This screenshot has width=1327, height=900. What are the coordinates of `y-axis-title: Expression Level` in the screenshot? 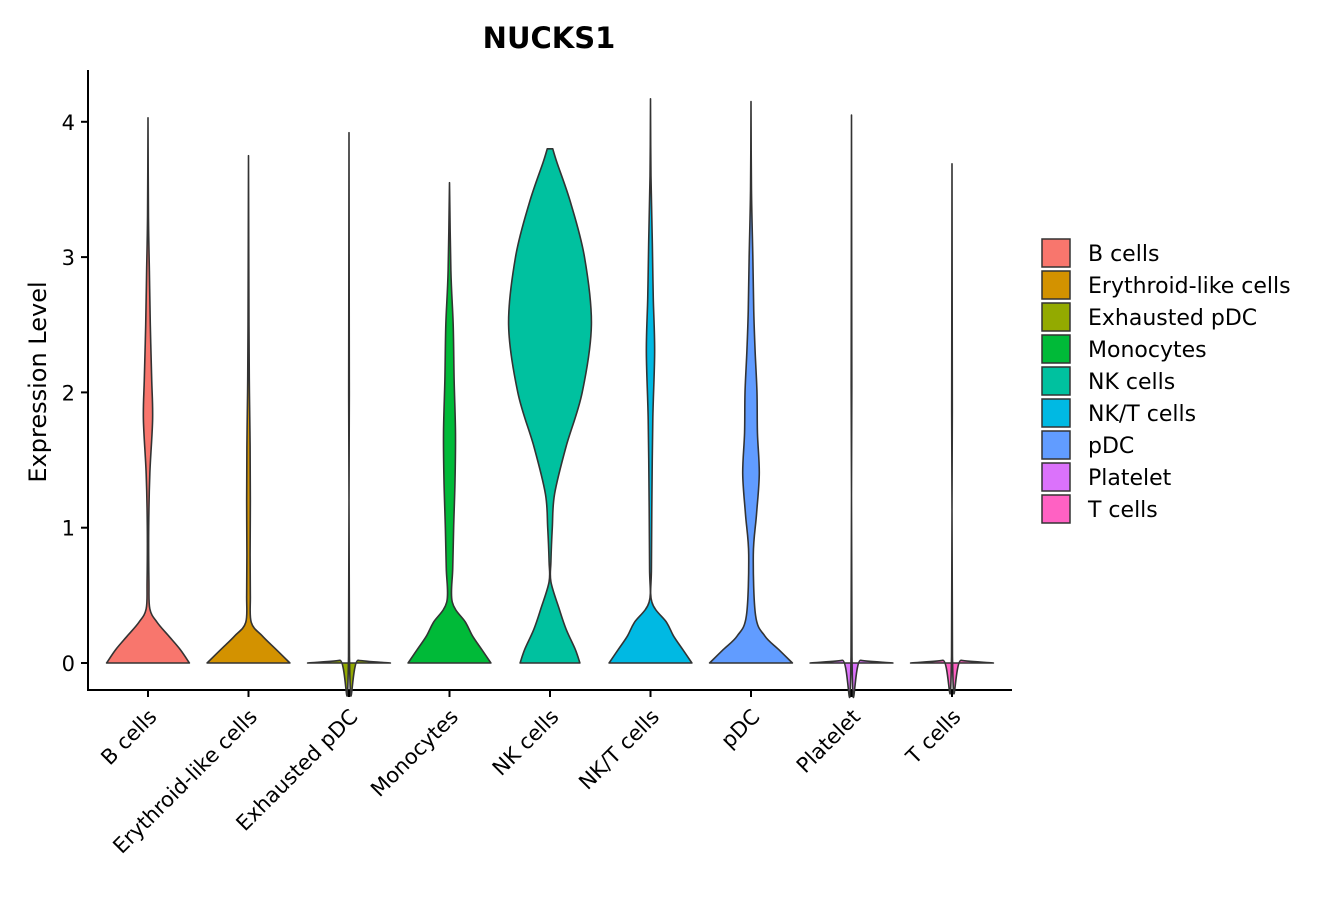 It's located at (38, 381).